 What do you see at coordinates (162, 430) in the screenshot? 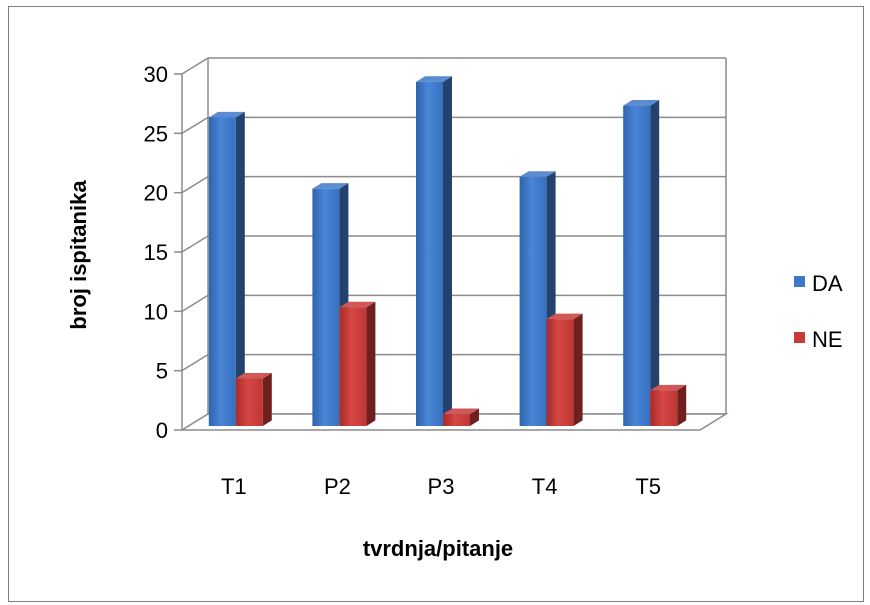
I see `y-tick-label: 0` at bounding box center [162, 430].